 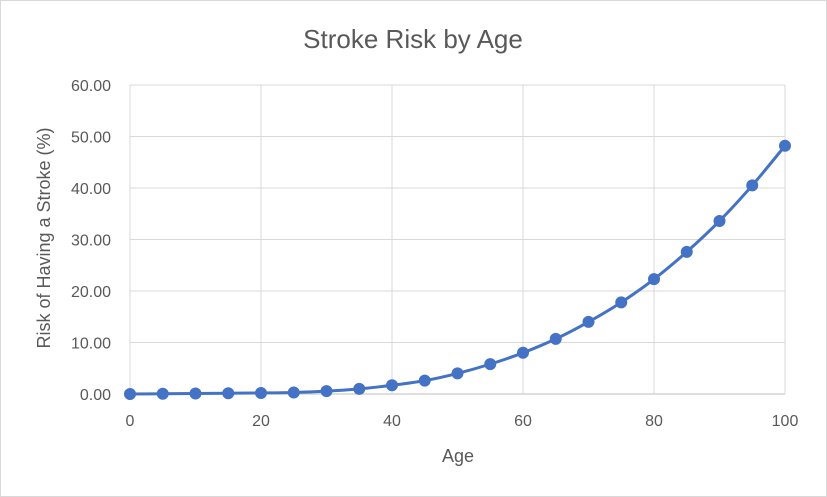 I want to click on x-tick-label: 40, so click(x=392, y=421).